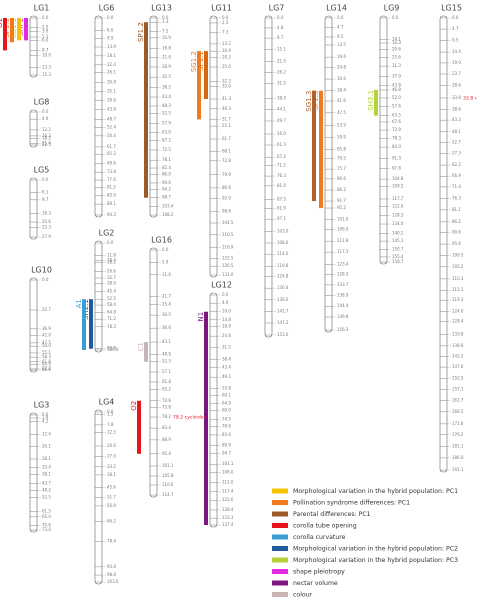 The width and height of the screenshot is (477, 600). What do you see at coordinates (226, 419) in the screenshot?
I see `marker-position: 74.5` at bounding box center [226, 419].